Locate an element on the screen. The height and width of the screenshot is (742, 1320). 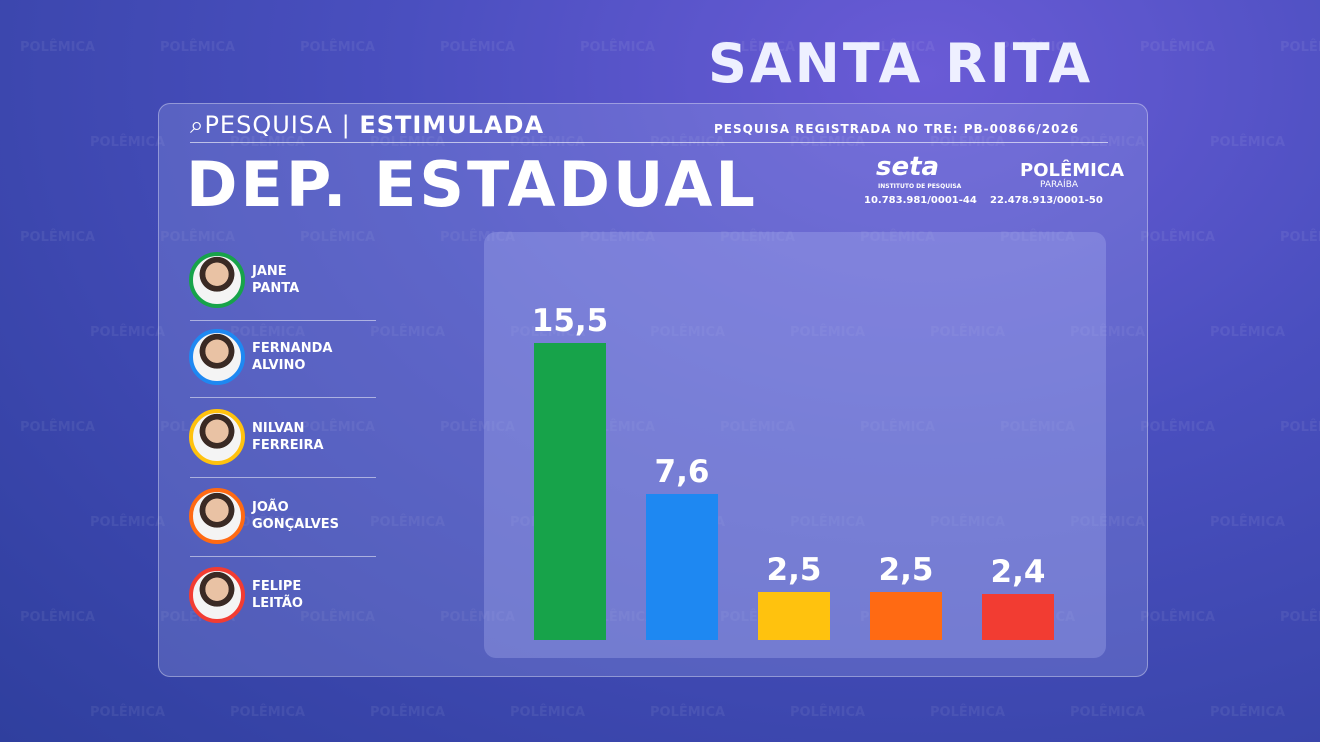
value-label: 7,6 is located at coordinates (682, 472).